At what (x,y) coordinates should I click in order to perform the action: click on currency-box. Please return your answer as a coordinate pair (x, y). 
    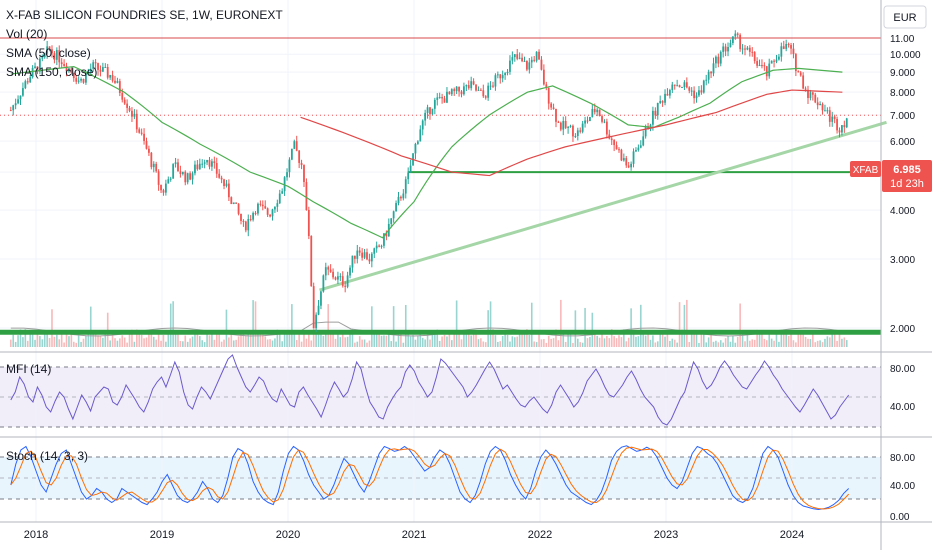
    Looking at the image, I should click on (905, 17).